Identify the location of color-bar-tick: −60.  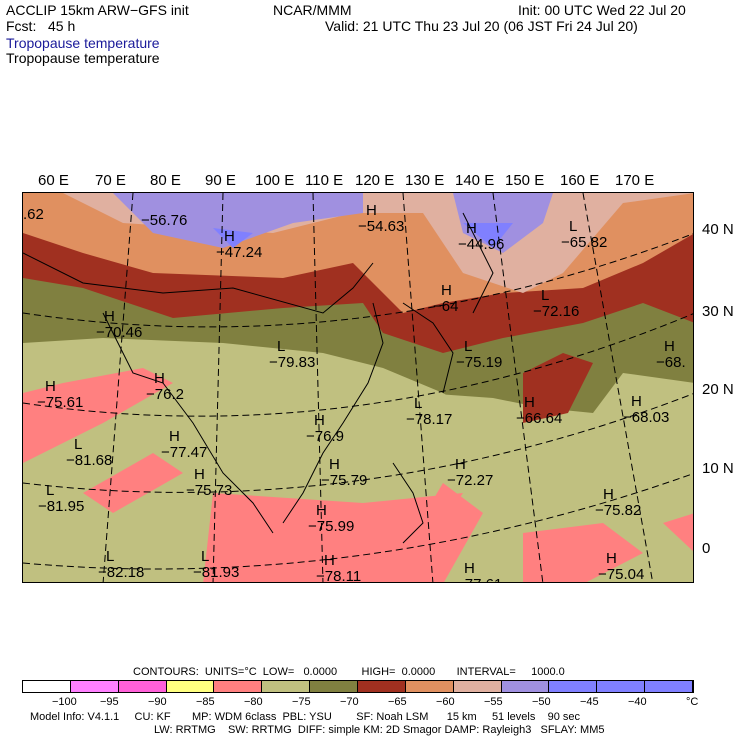
(445, 702).